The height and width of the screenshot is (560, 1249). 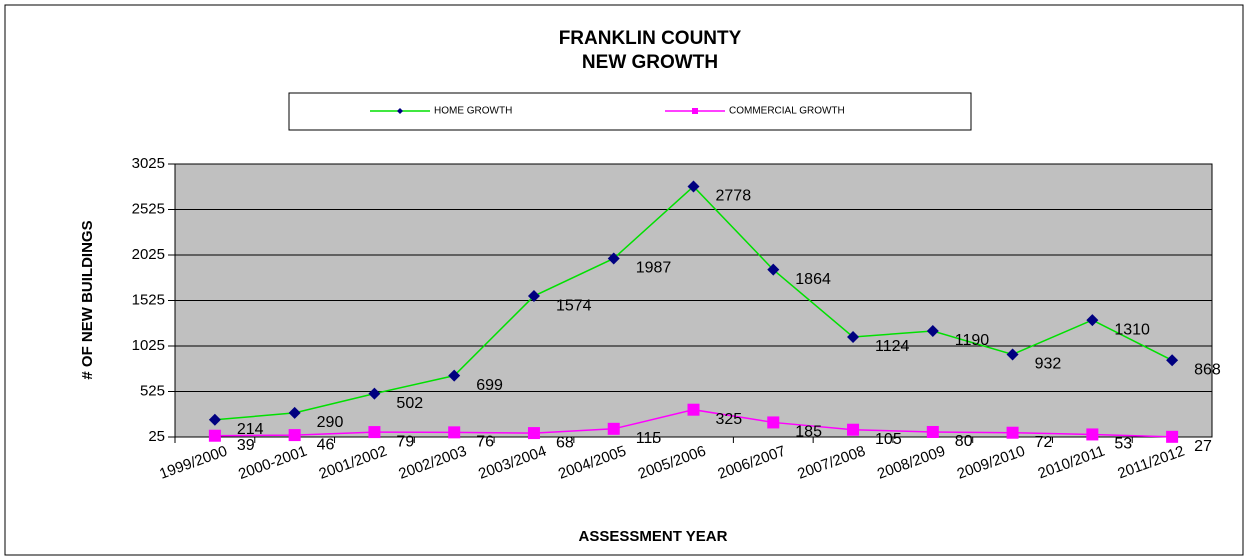 What do you see at coordinates (330, 422) in the screenshot?
I see `data-label: 290` at bounding box center [330, 422].